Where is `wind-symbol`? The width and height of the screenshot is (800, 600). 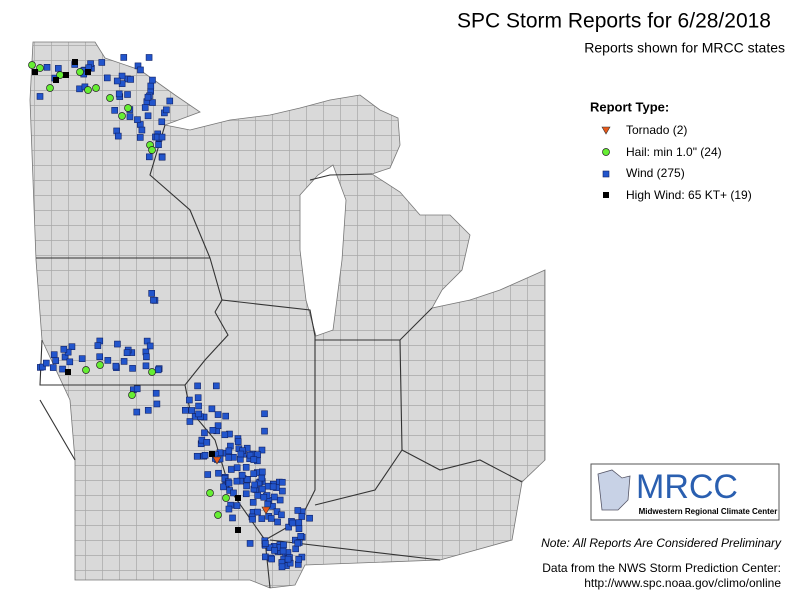 wind-symbol is located at coordinates (606, 174).